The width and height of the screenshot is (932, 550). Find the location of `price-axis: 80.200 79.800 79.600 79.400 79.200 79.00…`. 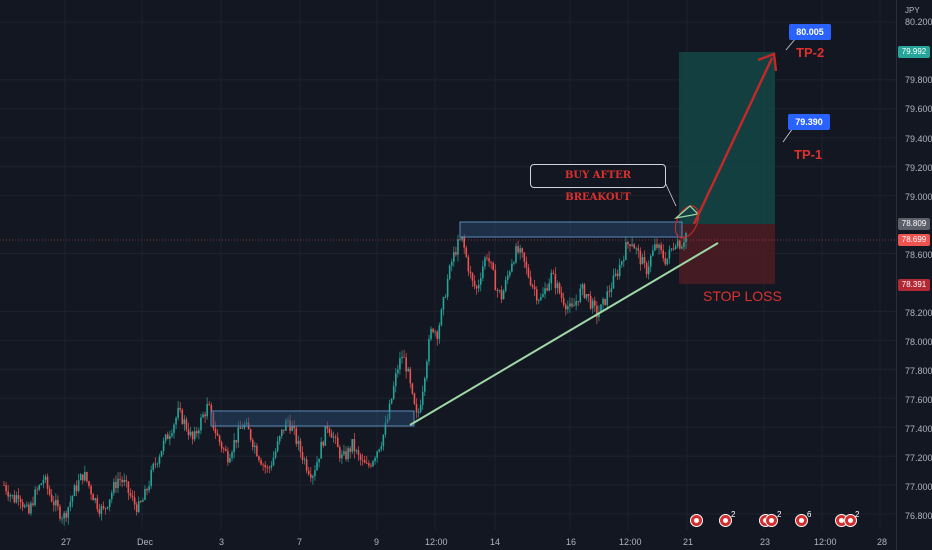

price-axis: 80.200 79.800 79.600 79.400 79.200 79.00… is located at coordinates (914, 275).